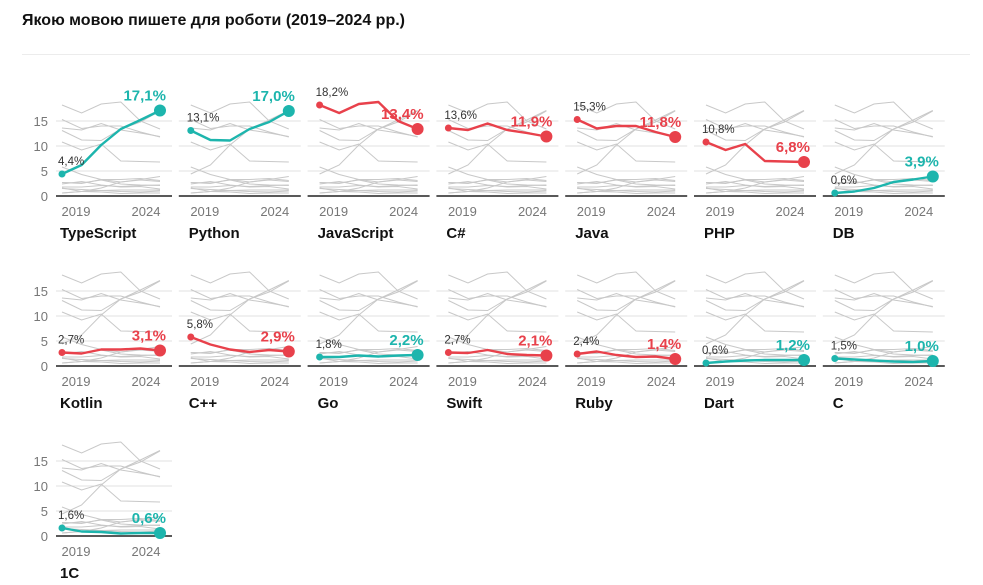  What do you see at coordinates (44, 536) in the screenshot?
I see `y-tick-label: 0` at bounding box center [44, 536].